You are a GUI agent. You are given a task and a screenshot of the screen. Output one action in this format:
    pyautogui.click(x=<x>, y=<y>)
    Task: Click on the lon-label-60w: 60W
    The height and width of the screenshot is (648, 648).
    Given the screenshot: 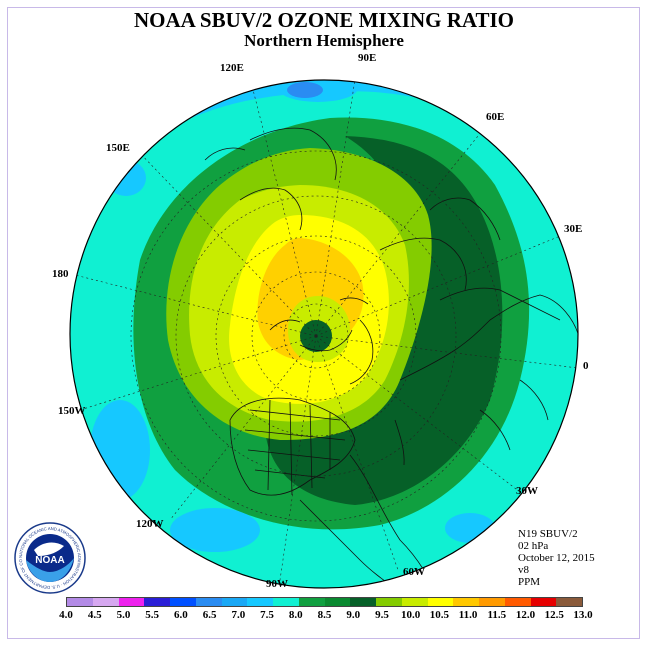 What is the action you would take?
    pyautogui.click(x=414, y=572)
    